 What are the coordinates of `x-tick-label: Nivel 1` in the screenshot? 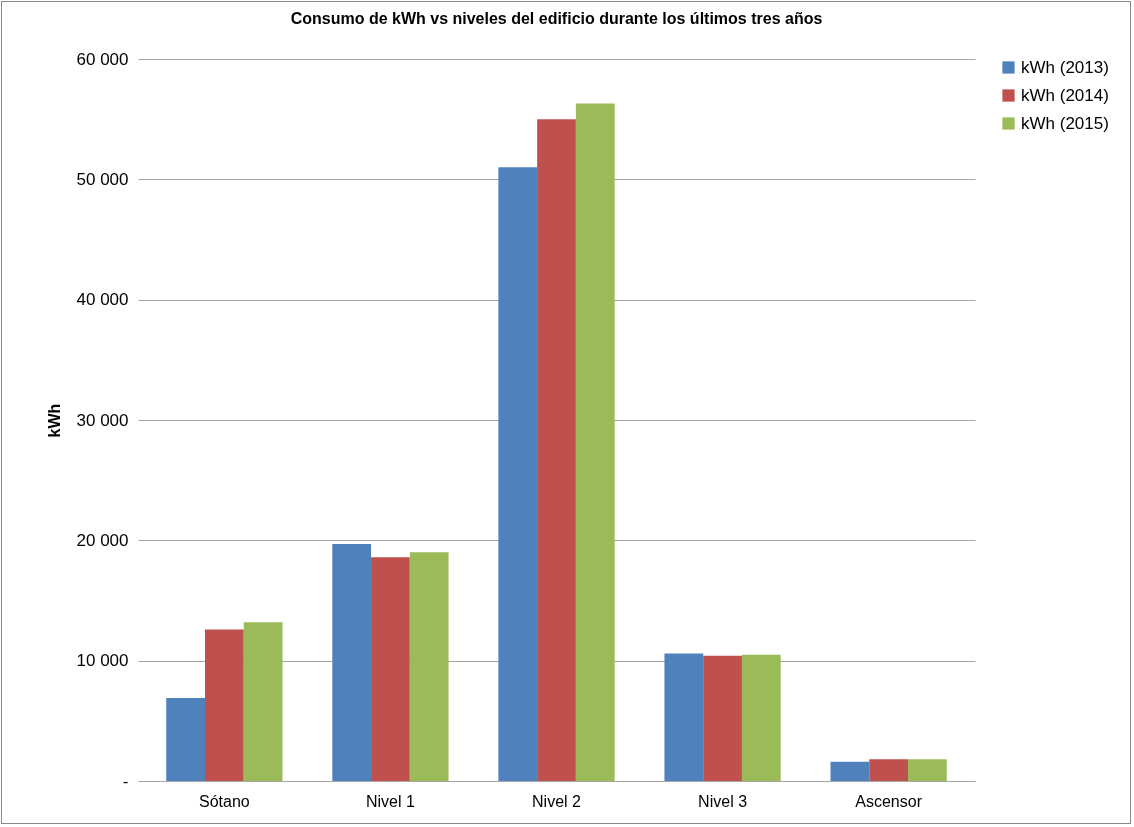 It's located at (390, 801).